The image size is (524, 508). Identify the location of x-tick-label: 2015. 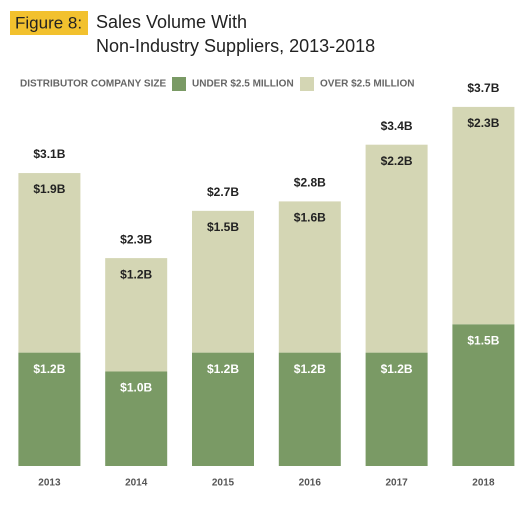
(223, 483).